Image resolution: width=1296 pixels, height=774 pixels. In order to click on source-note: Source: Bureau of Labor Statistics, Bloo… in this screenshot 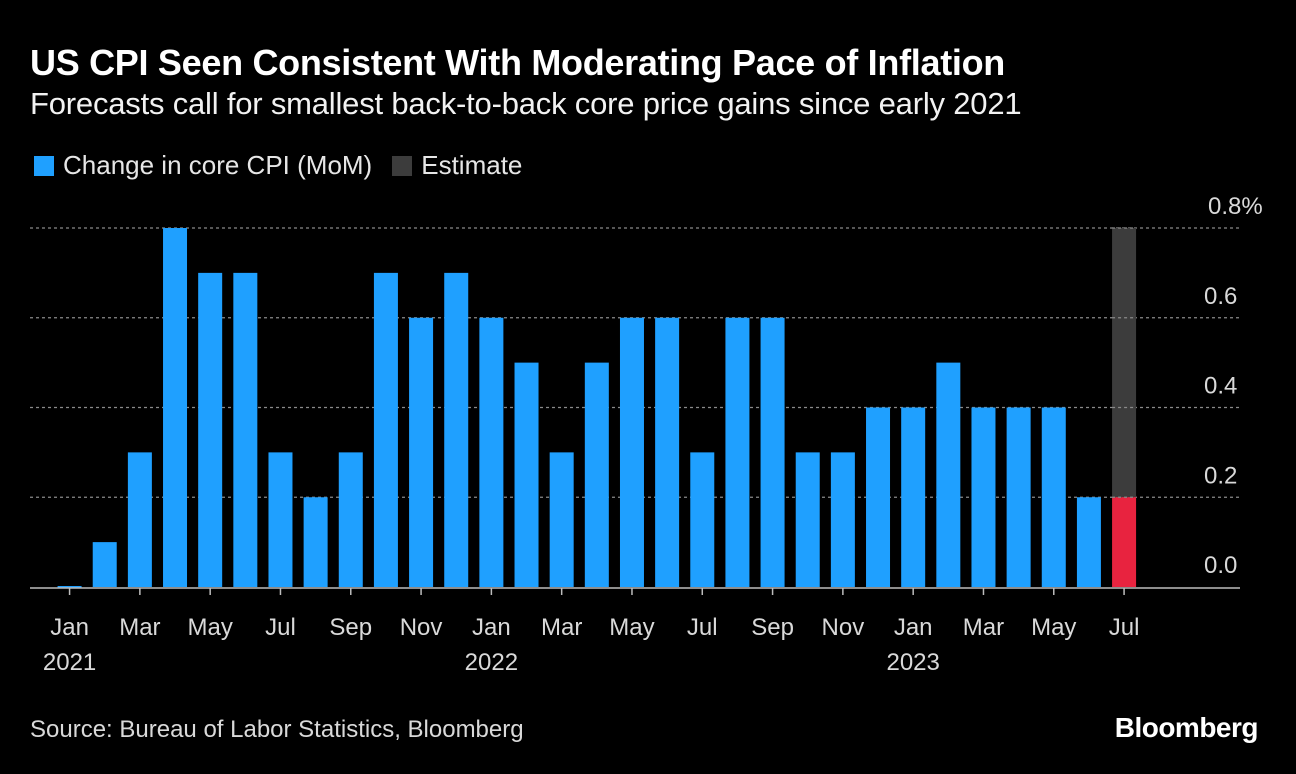, I will do `click(277, 729)`.